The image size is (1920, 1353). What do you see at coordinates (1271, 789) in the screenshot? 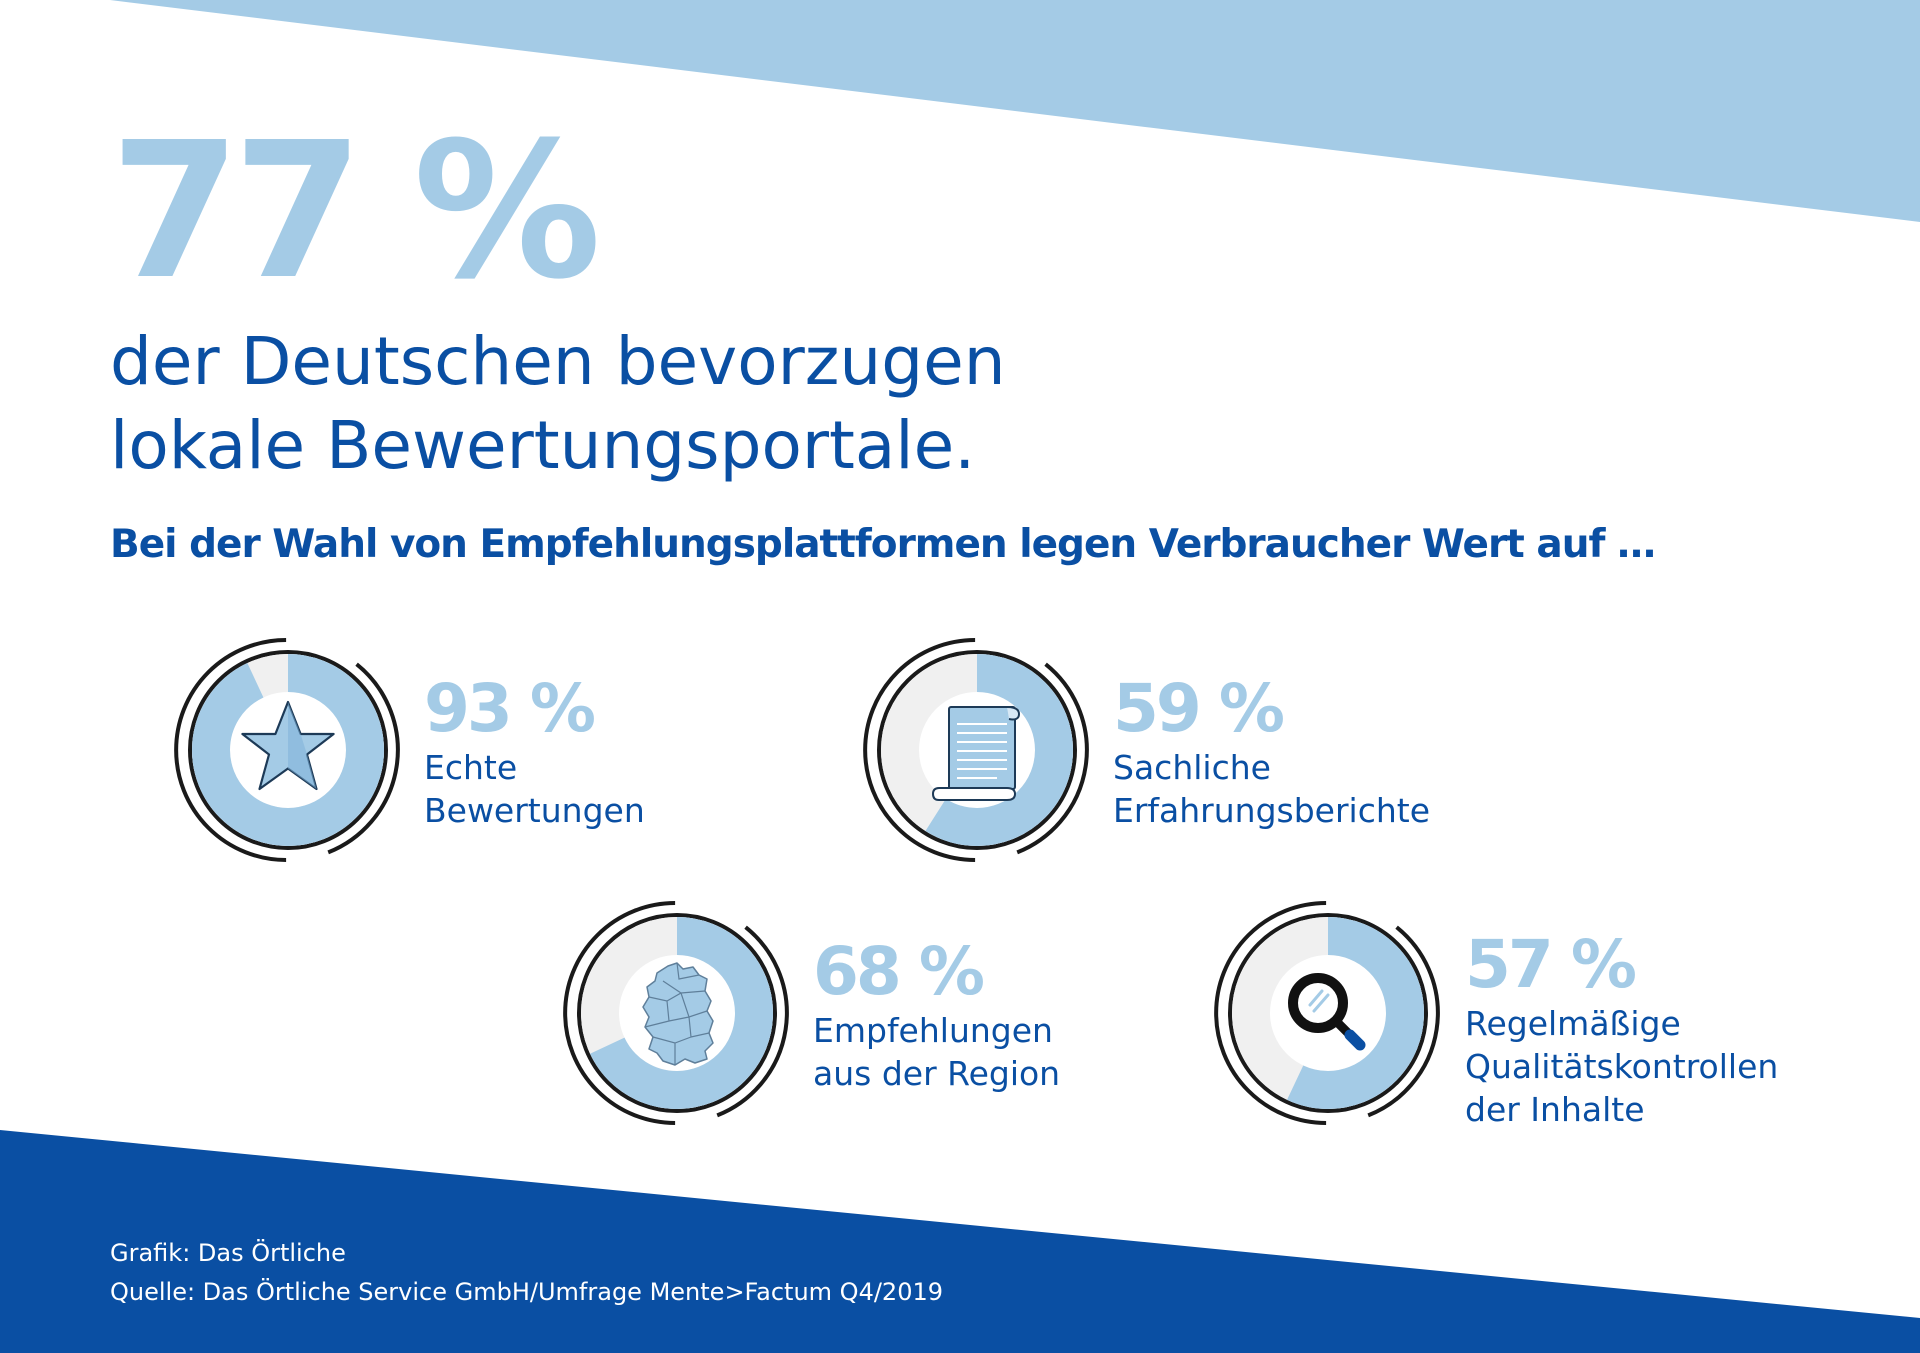
I see `stat-label: Sachliche Erfahrungsberichte` at bounding box center [1271, 789].